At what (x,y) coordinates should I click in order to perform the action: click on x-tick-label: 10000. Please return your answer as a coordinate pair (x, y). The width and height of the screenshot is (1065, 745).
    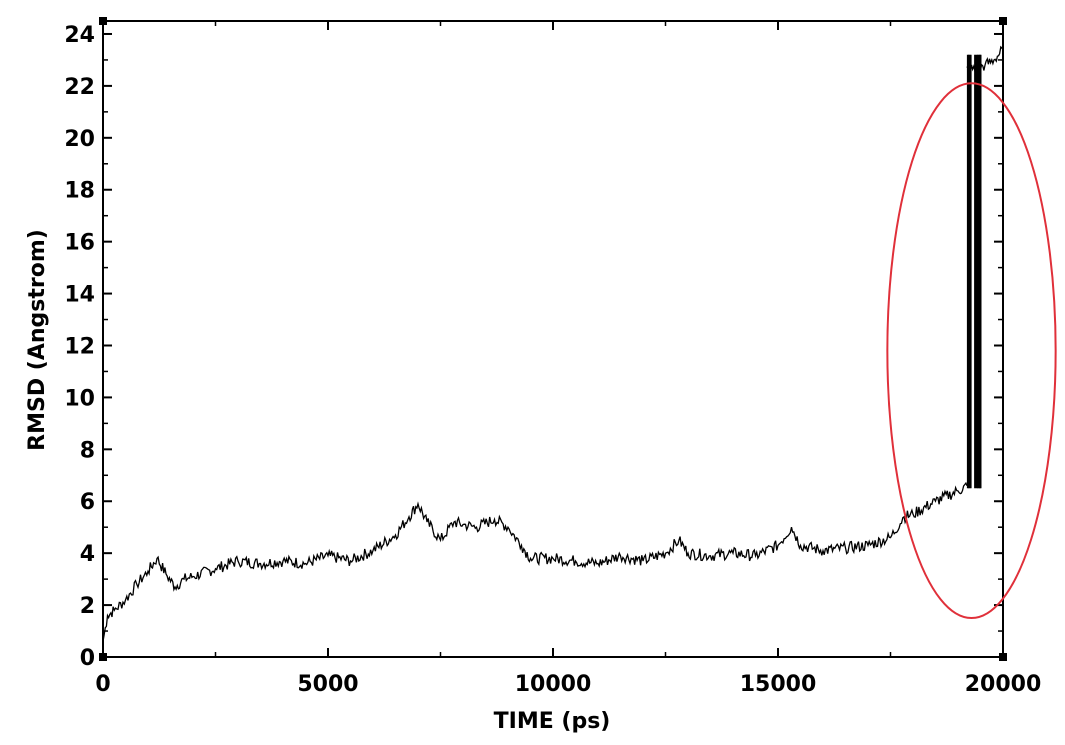
    Looking at the image, I should click on (553, 684).